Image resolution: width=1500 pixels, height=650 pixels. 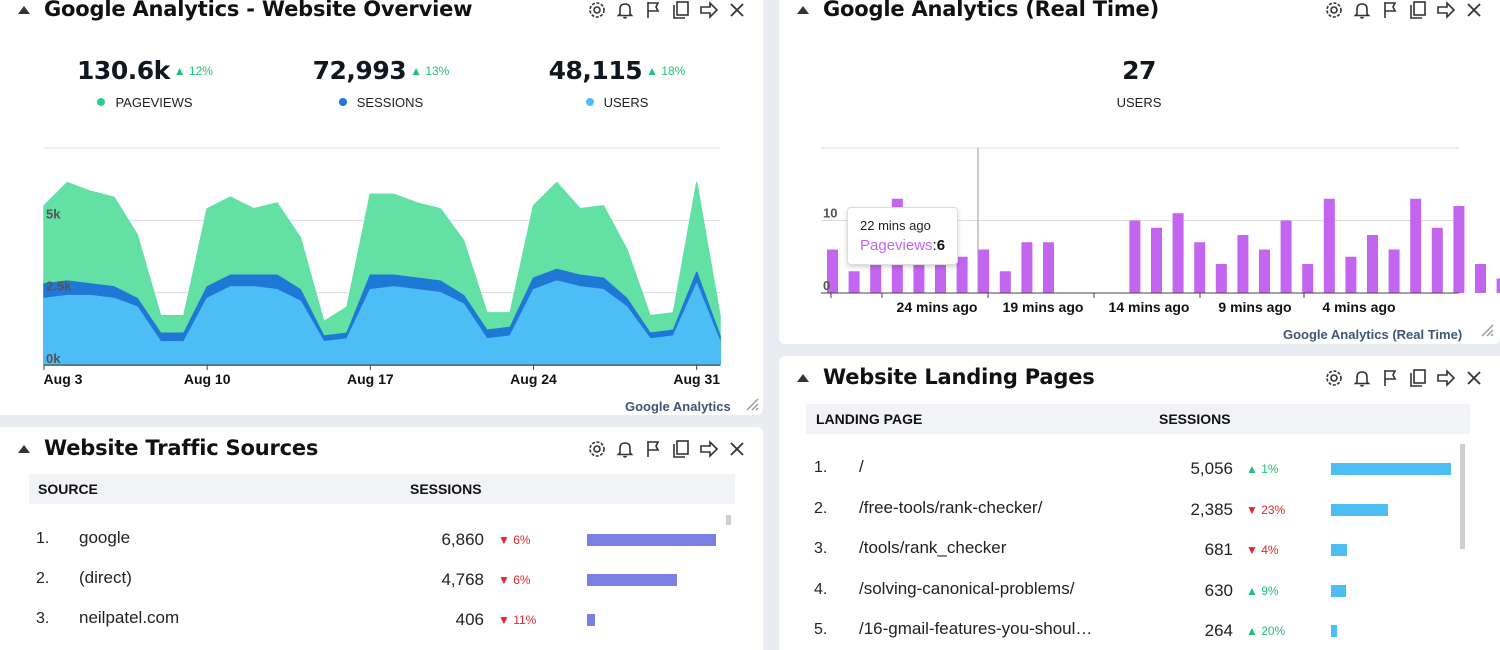 What do you see at coordinates (1266, 631) in the screenshot?
I see `row-change: ▲ 20%` at bounding box center [1266, 631].